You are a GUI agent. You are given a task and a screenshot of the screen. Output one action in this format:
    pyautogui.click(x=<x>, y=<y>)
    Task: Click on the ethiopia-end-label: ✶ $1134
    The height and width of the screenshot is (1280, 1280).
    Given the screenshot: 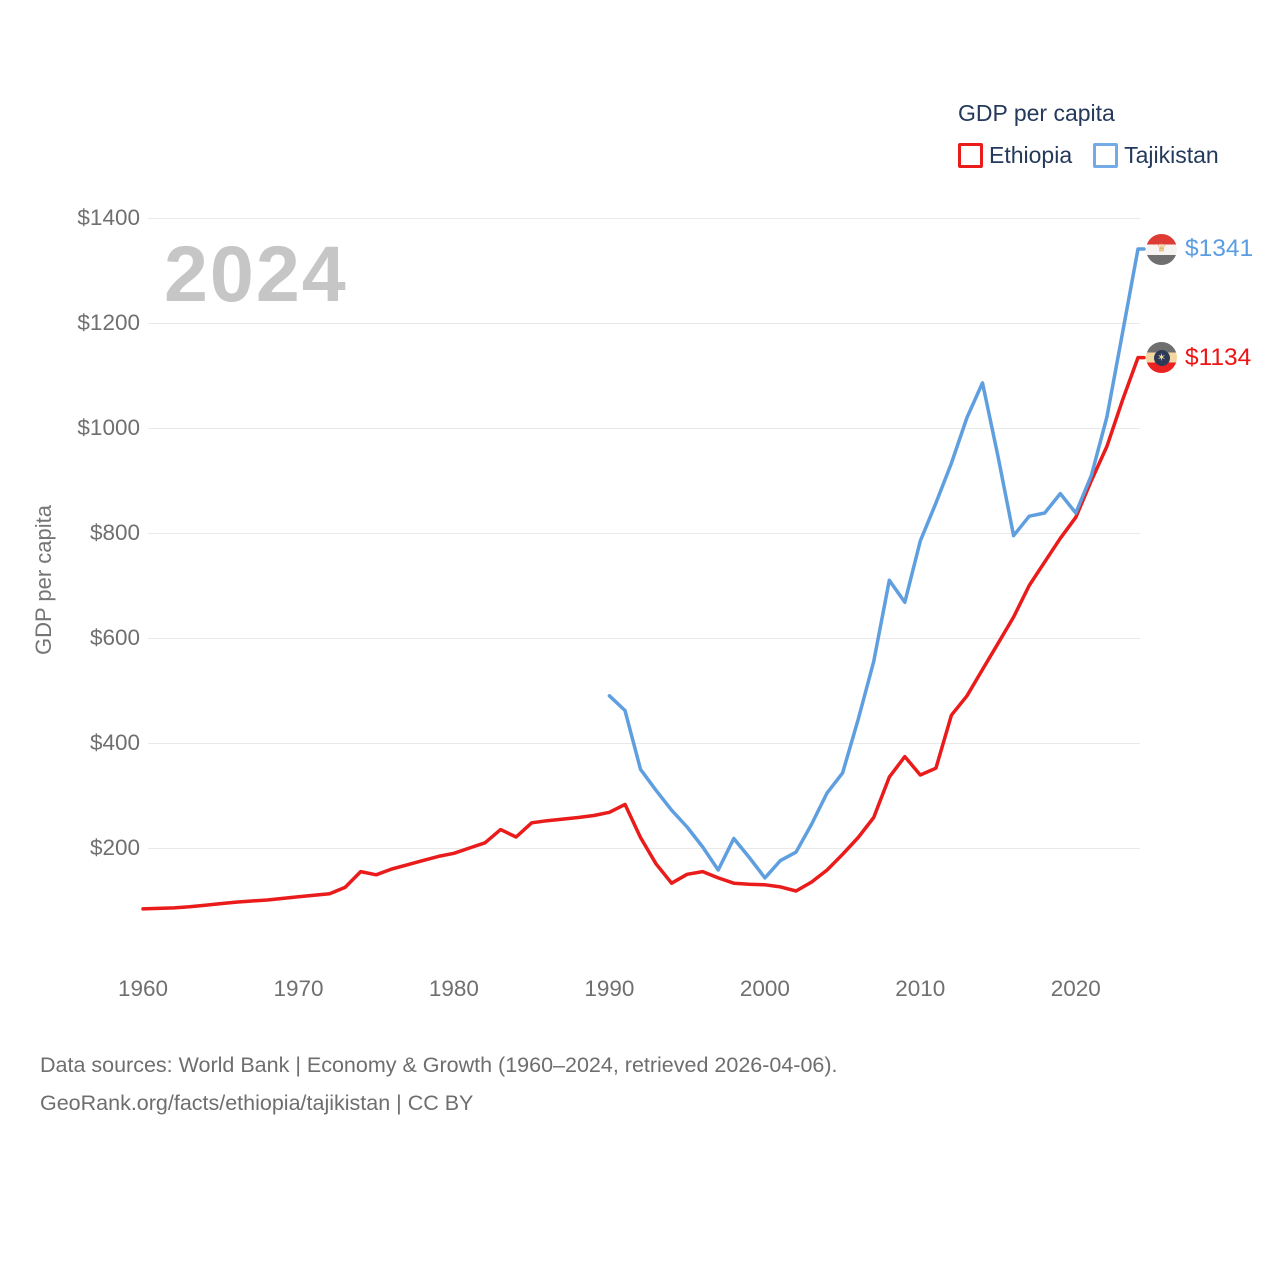 What is the action you would take?
    pyautogui.click(x=1199, y=358)
    